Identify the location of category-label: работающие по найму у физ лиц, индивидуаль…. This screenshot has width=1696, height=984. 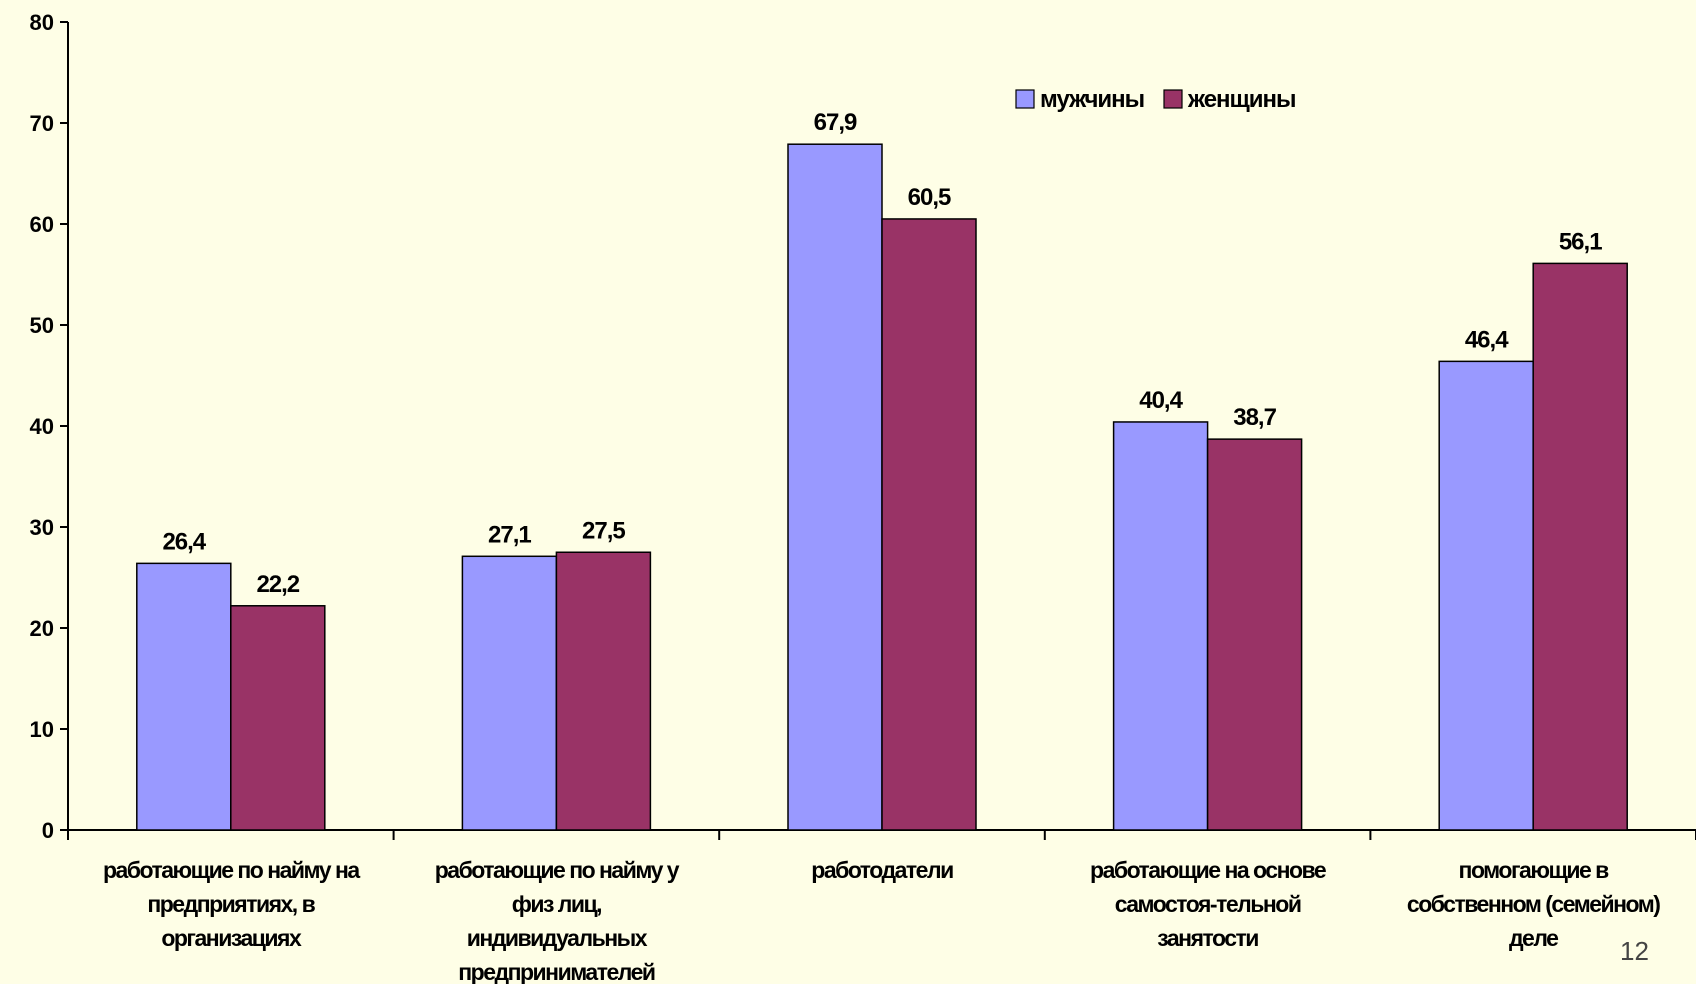
(557, 920).